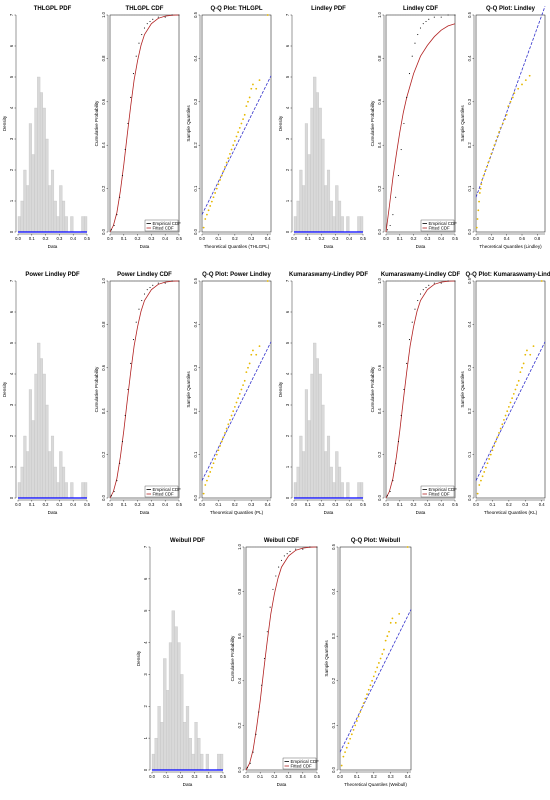 The height and width of the screenshot is (800, 550). I want to click on y-axis-label: Density, so click(4, 123).